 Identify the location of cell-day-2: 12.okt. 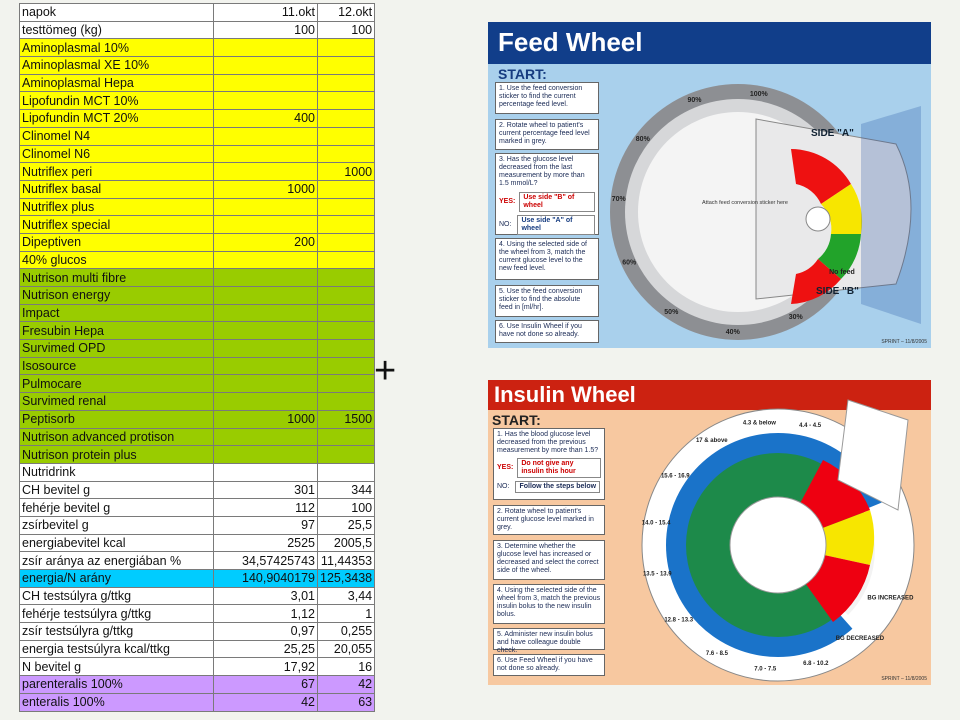
(346, 12).